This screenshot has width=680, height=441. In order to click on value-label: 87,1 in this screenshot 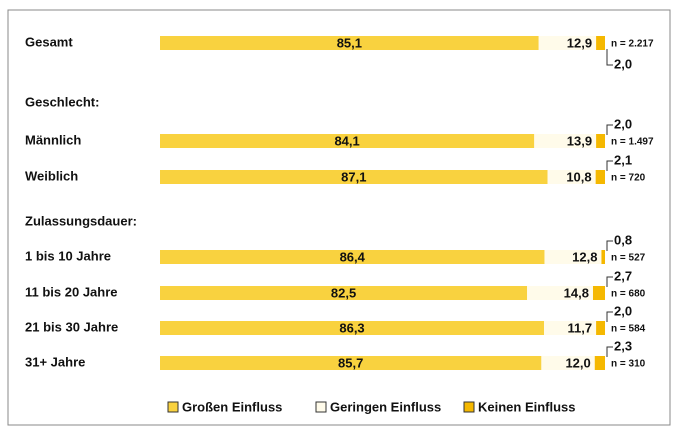, I will do `click(353, 176)`.